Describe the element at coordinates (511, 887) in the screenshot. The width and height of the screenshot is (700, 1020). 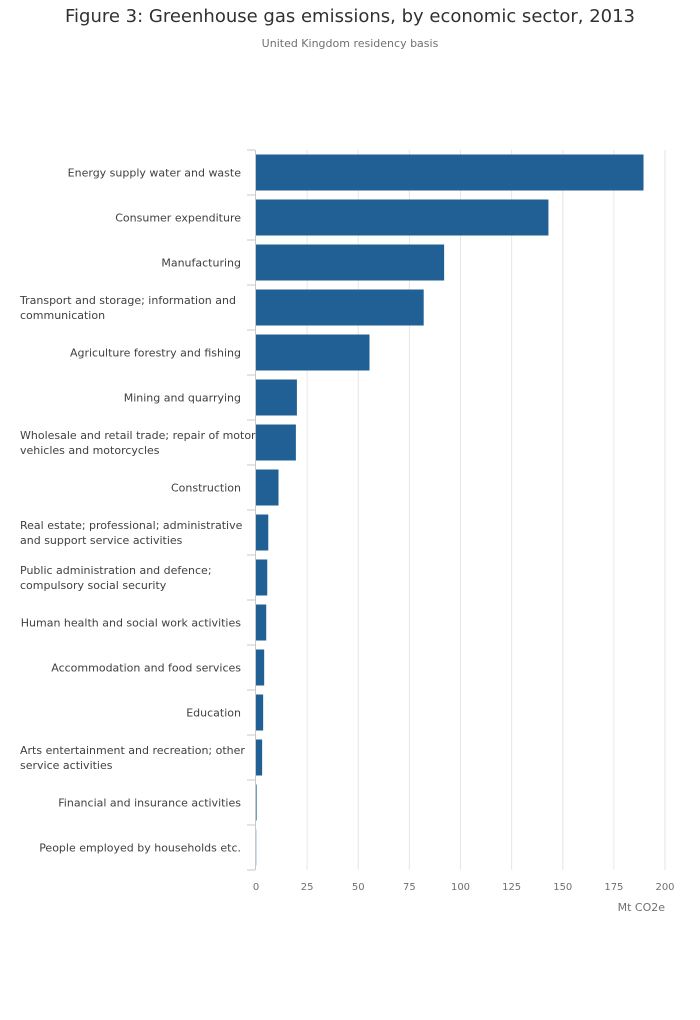
I see `x-tick-label: 125` at that location.